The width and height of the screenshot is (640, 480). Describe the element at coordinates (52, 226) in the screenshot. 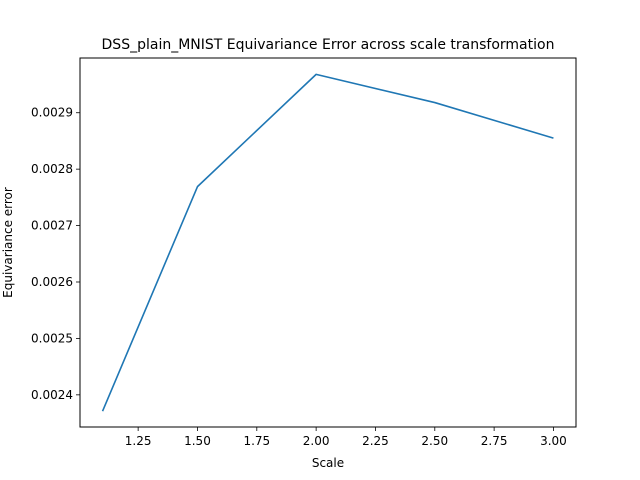

I see `y-tick-label: 0.0027` at that location.